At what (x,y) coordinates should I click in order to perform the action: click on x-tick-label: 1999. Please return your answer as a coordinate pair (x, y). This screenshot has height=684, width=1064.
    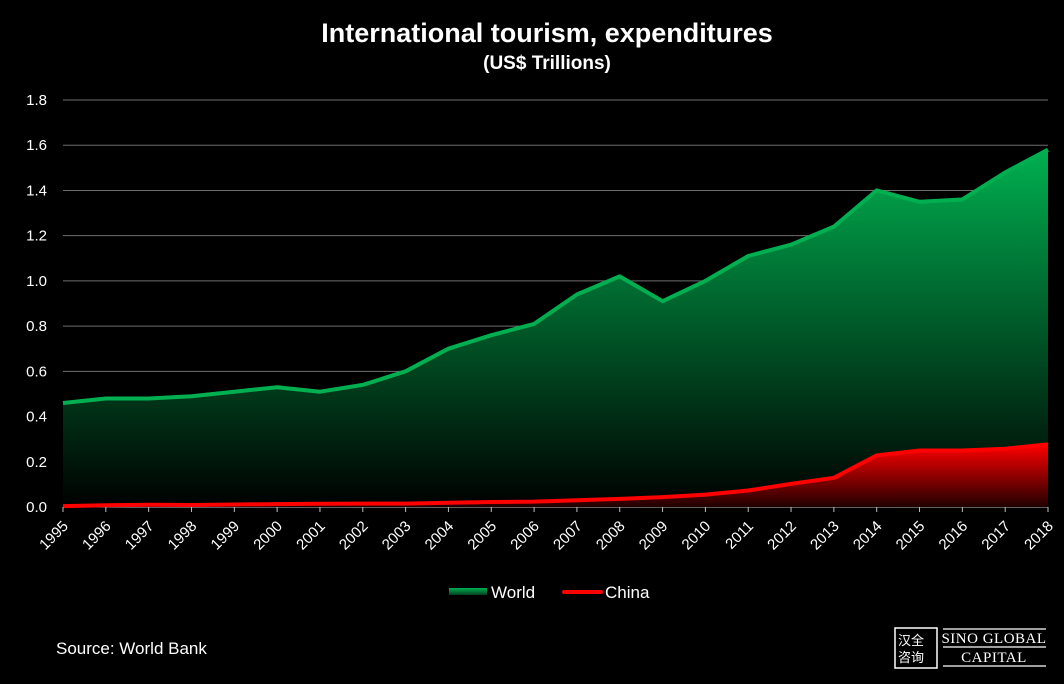
    Looking at the image, I should click on (226, 536).